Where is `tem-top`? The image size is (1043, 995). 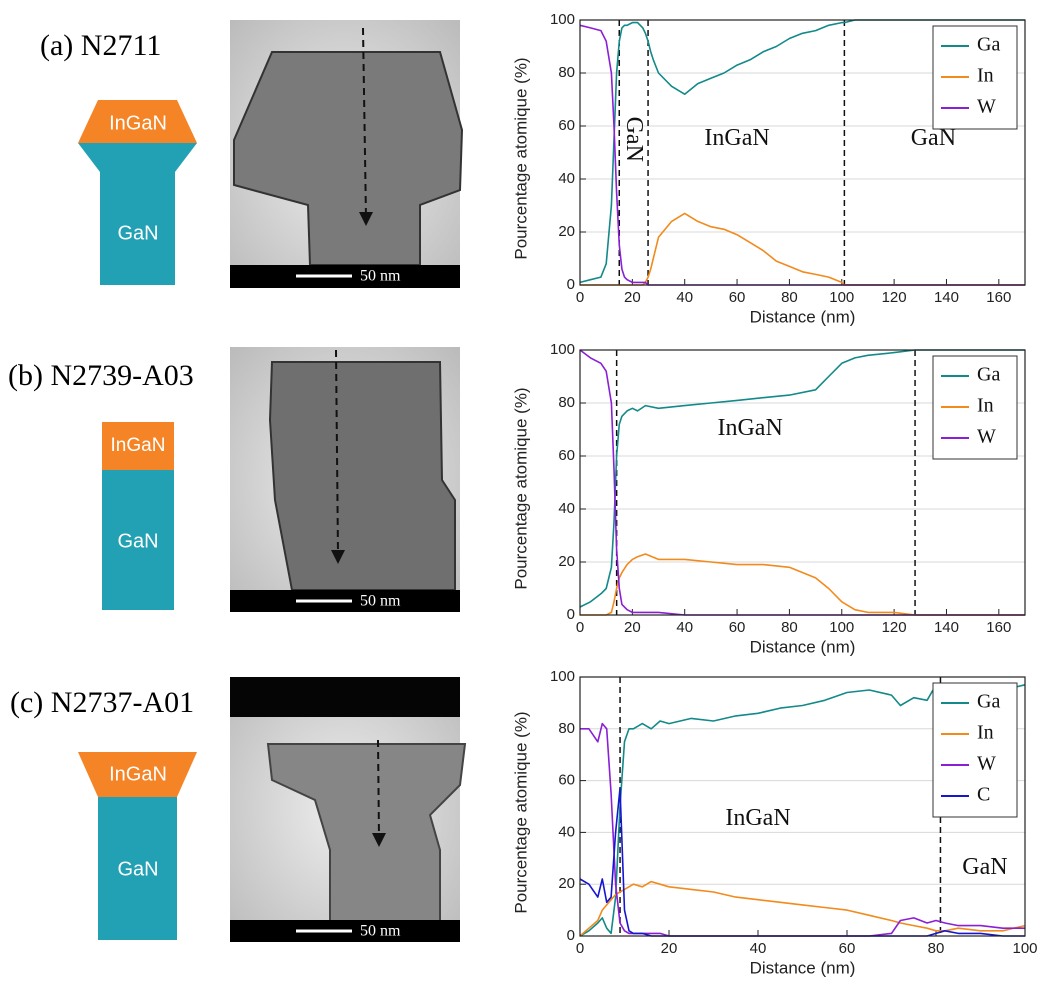 tem-top is located at coordinates (345, 697).